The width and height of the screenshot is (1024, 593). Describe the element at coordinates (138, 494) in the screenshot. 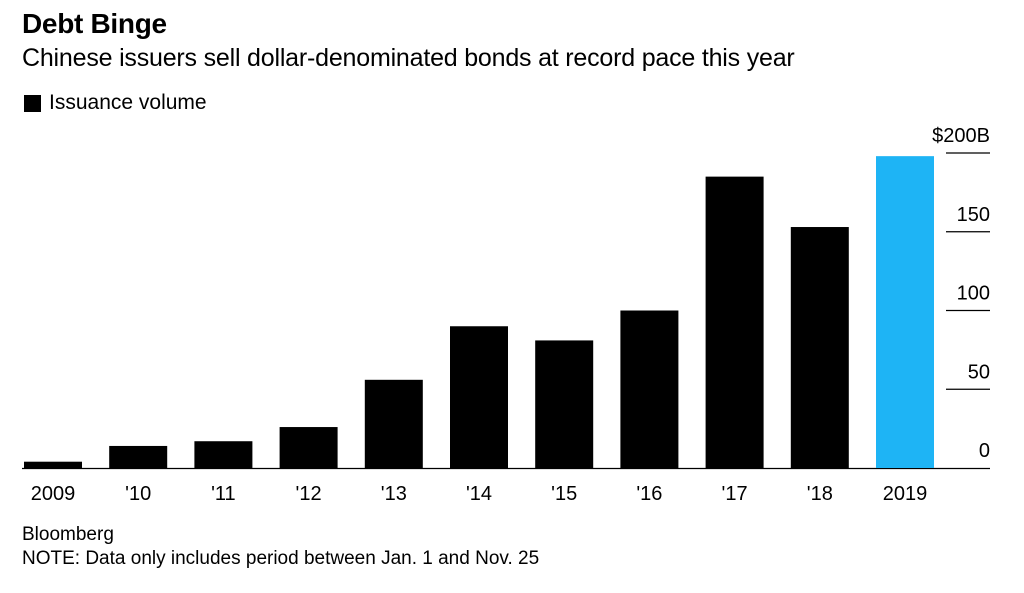

I see `x-tick-label: '10` at that location.